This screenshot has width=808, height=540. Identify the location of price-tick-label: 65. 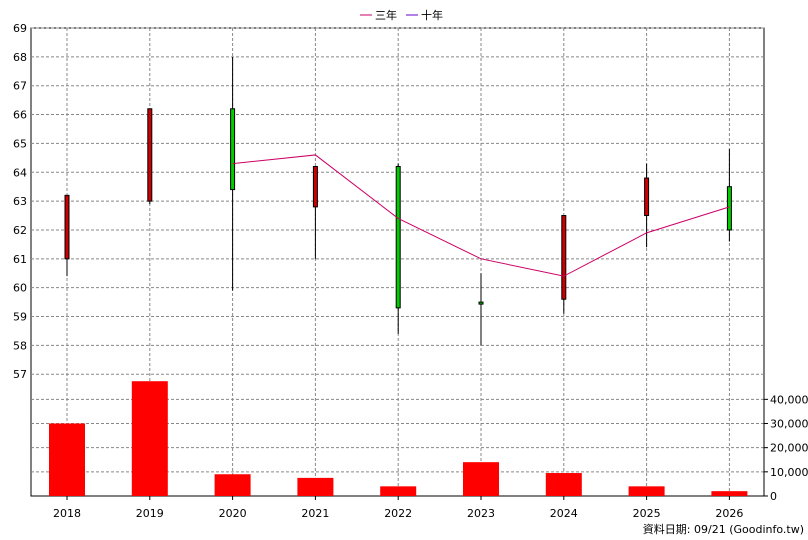
(20, 143).